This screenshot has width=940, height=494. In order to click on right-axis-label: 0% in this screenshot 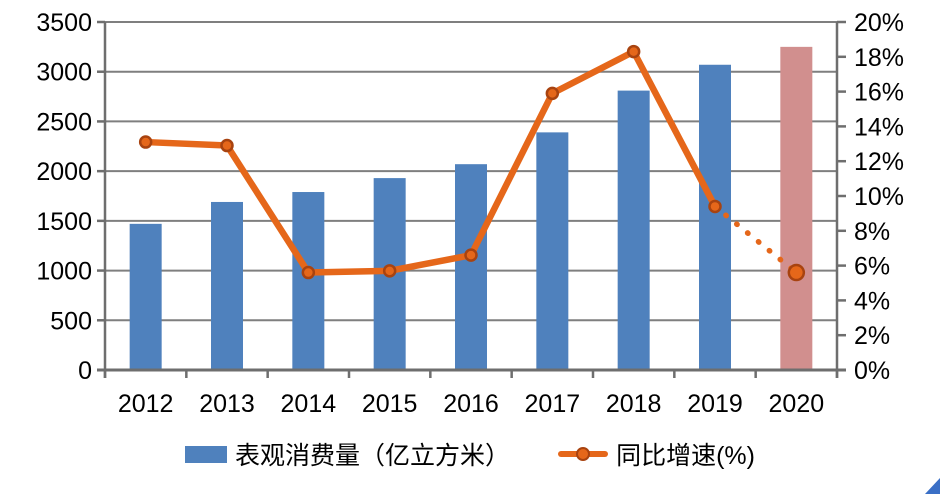, I will do `click(872, 371)`.